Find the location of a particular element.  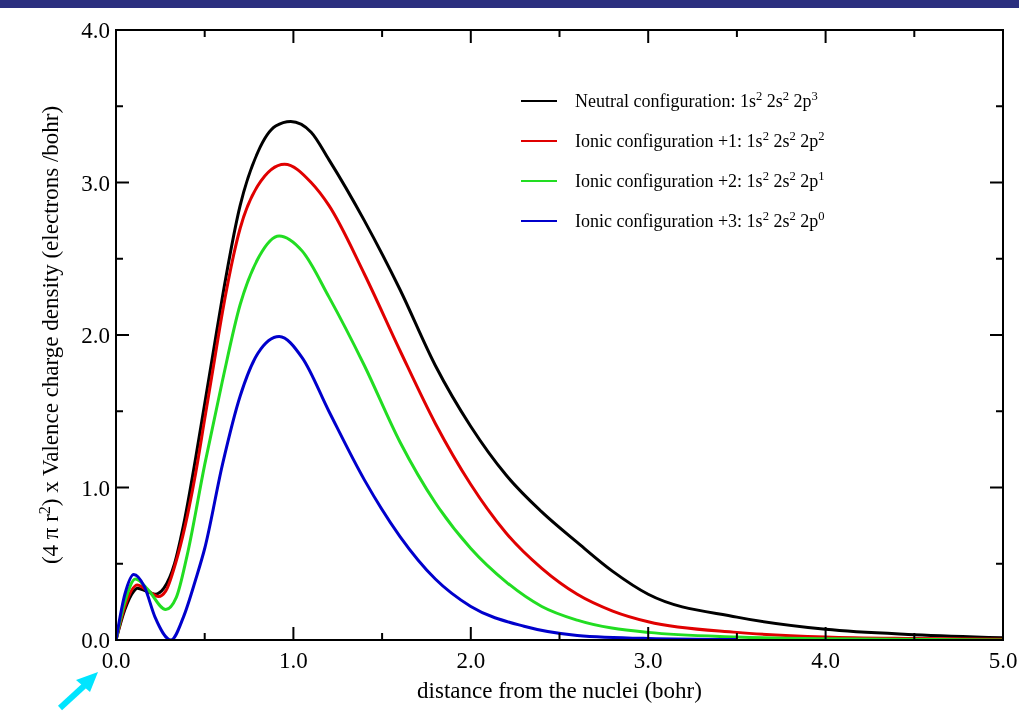

y-tick-label: 1.0 is located at coordinates (95, 488).